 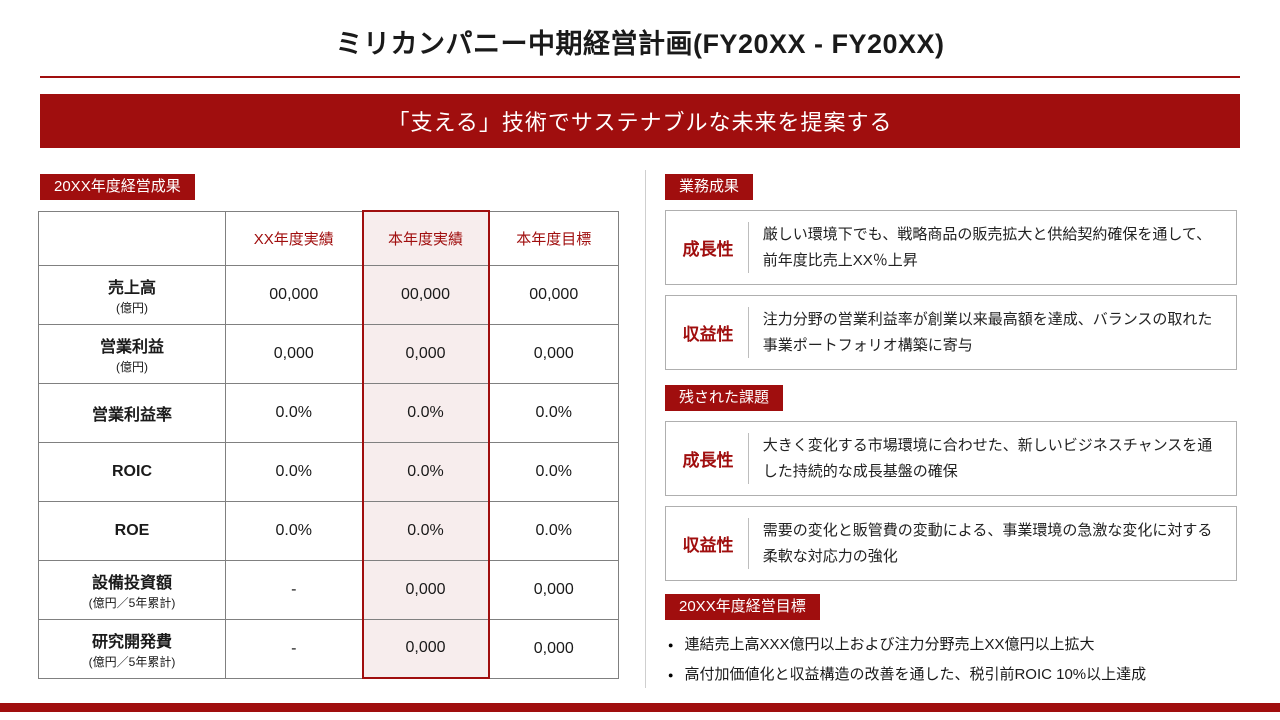 I want to click on table-row: 設備投資額 (億円／5年累計) - 0,000 0,000, so click(x=328, y=589).